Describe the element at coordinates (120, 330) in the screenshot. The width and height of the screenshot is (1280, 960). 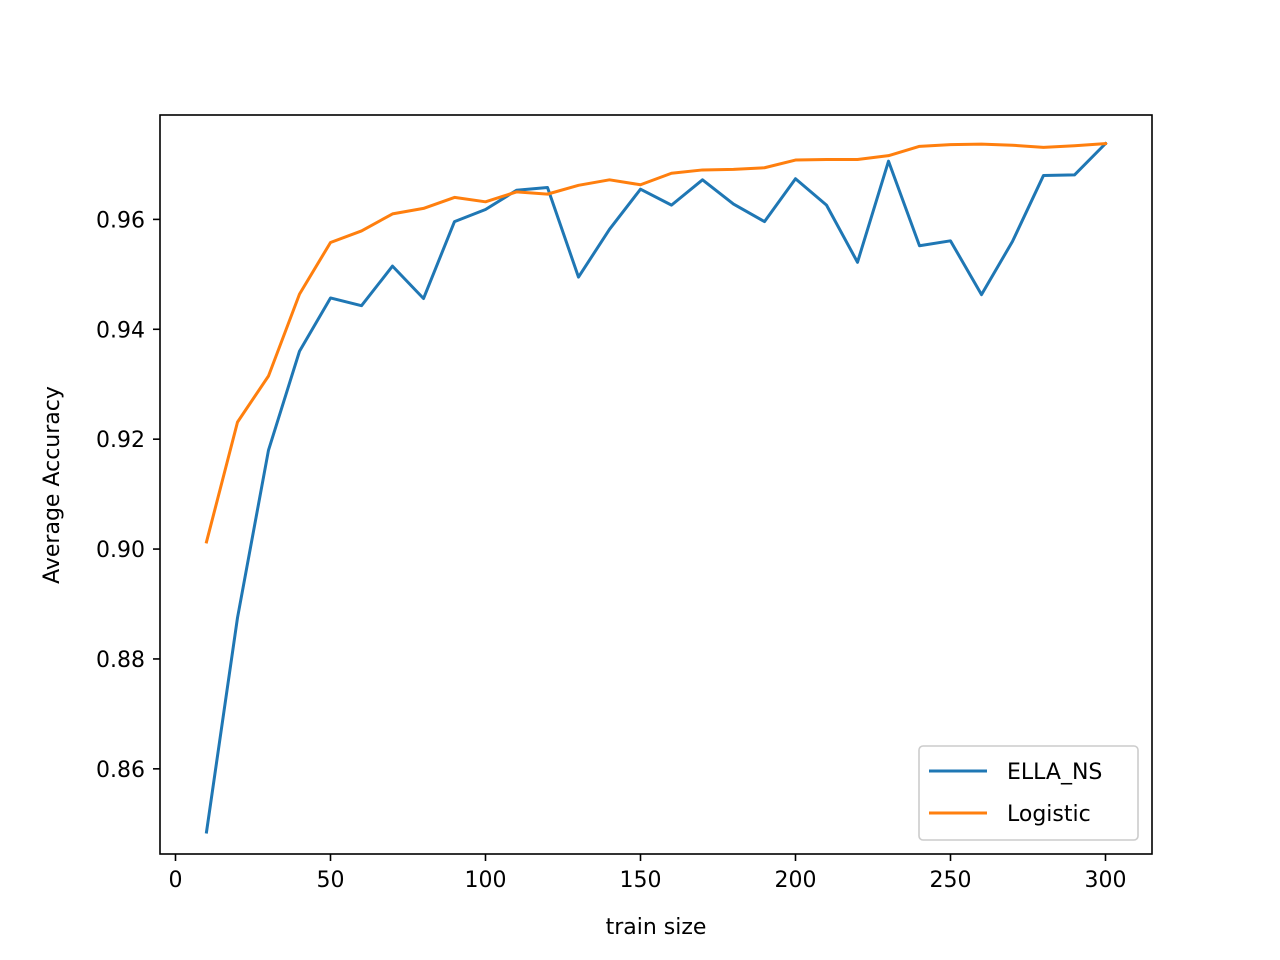
I see `y-tick-label: 0.94` at that location.